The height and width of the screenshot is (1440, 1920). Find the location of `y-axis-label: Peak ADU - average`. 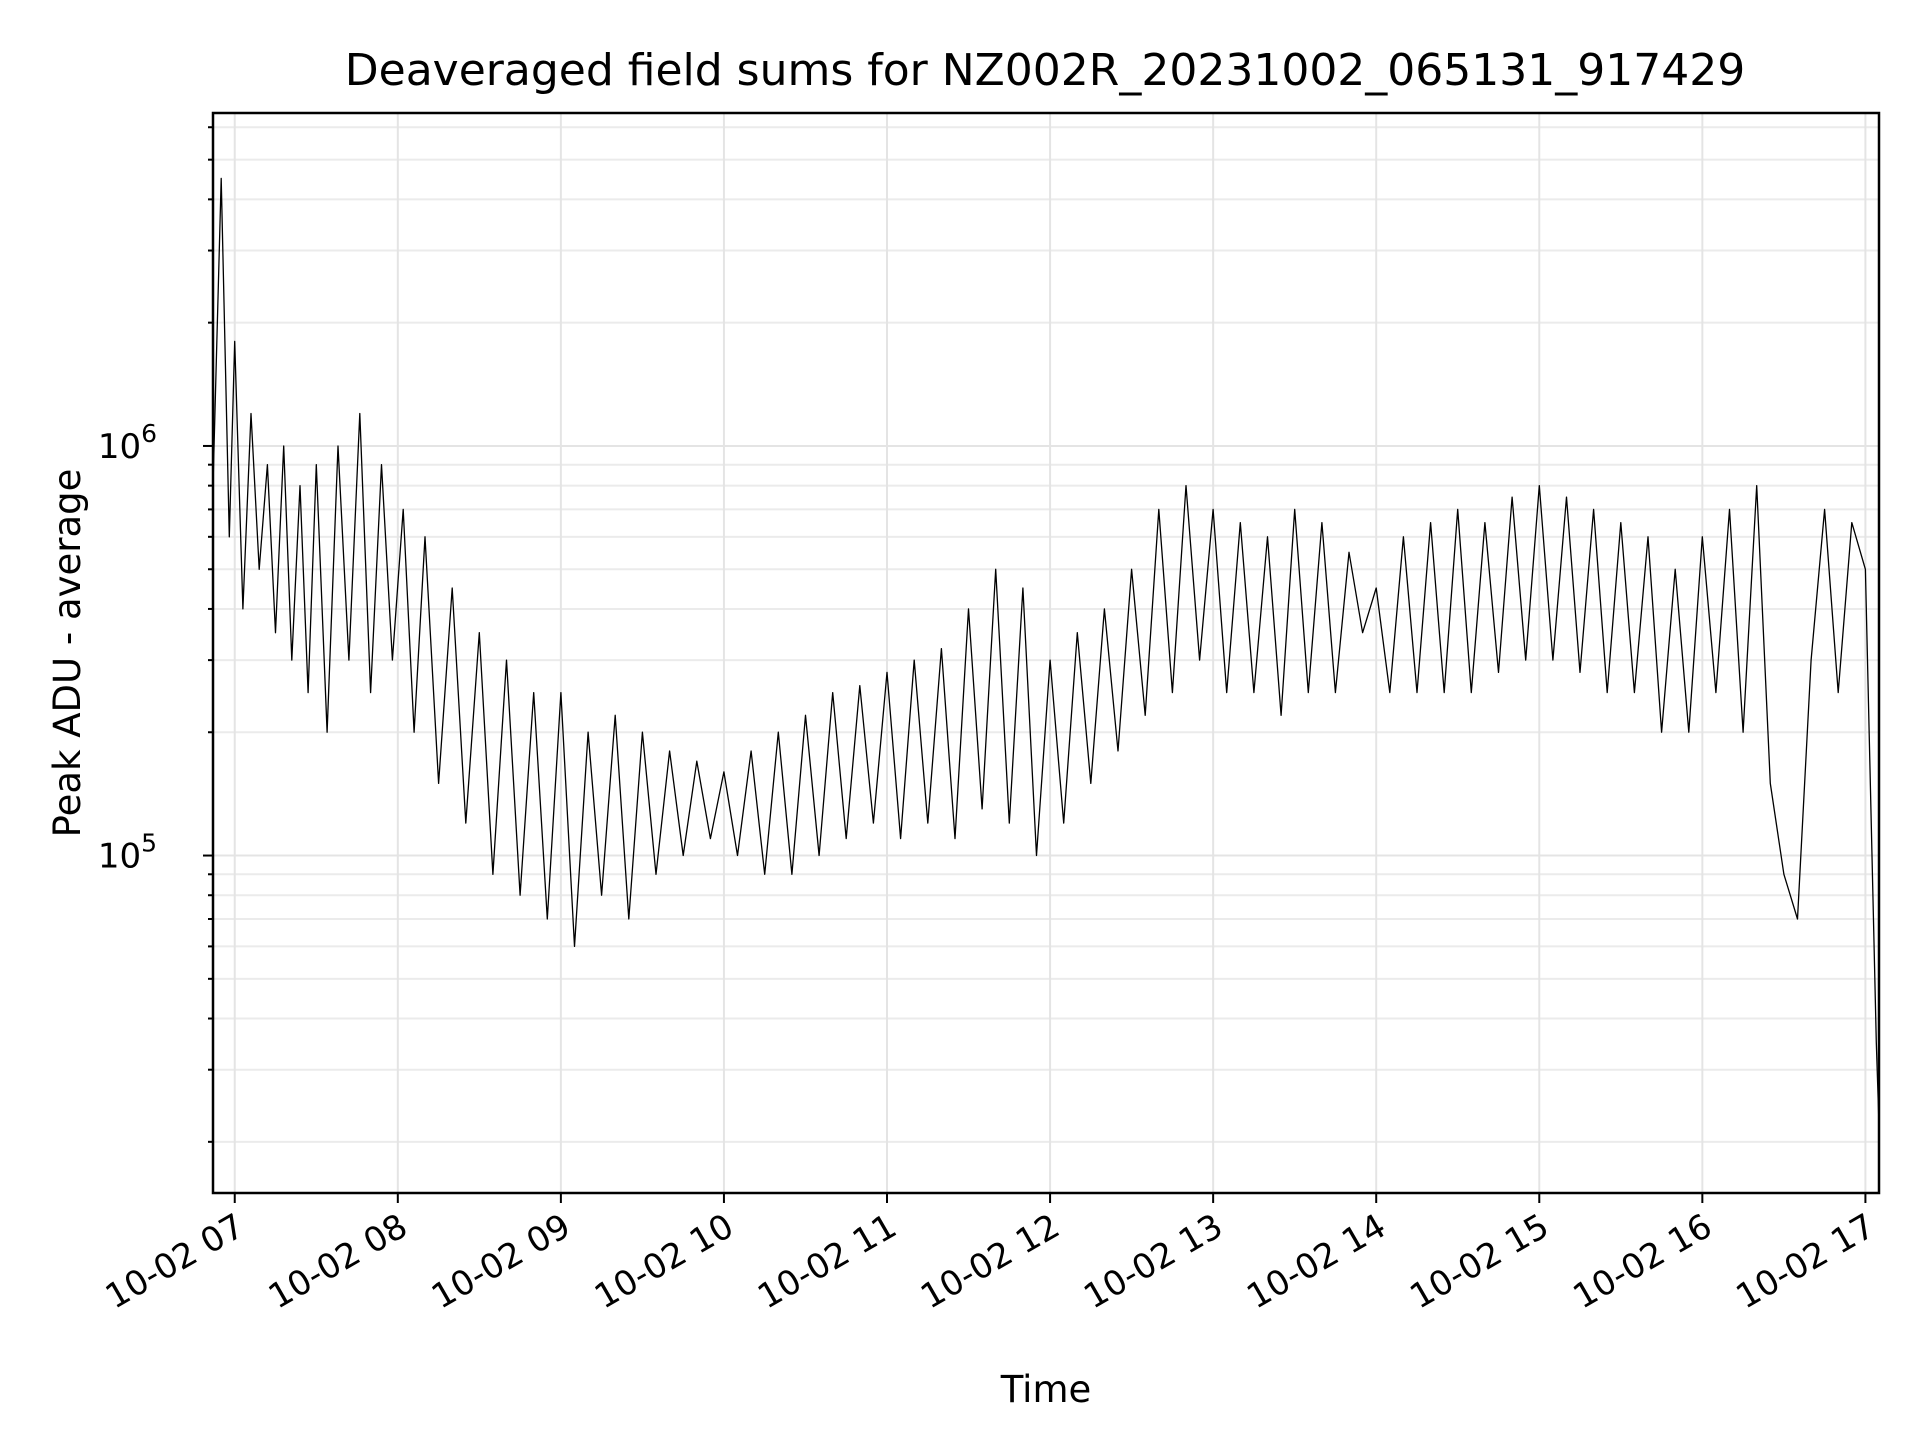

y-axis-label: Peak ADU - average is located at coordinates (67, 653).